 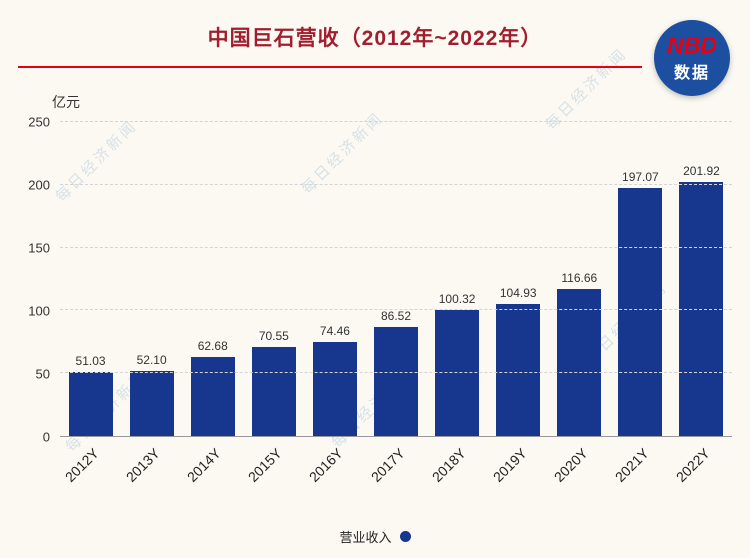 What do you see at coordinates (631, 465) in the screenshot?
I see `x-tick-label: 2021Y` at bounding box center [631, 465].